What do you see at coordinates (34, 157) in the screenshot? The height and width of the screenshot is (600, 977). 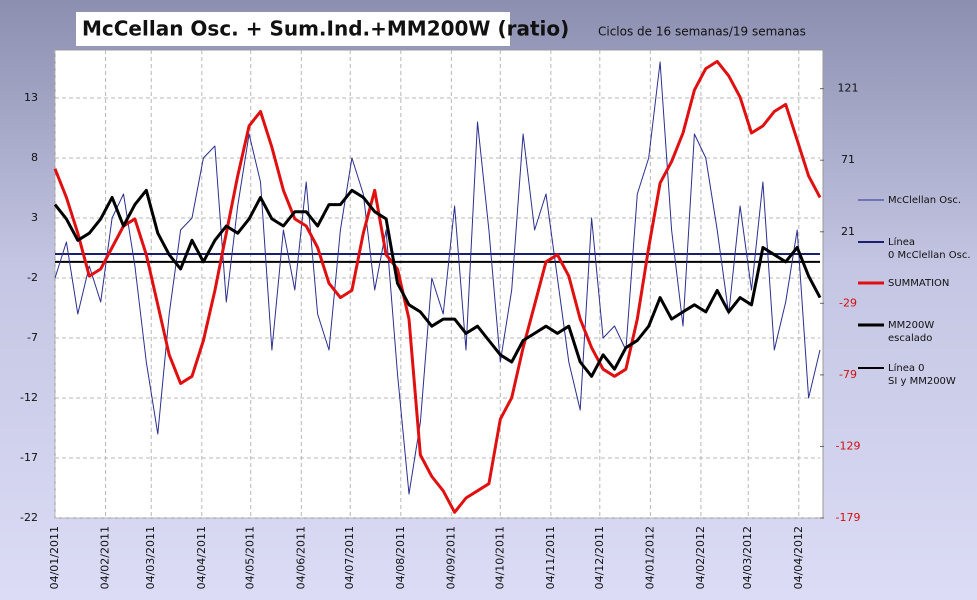 I see `y-tick-label: 8` at bounding box center [34, 157].